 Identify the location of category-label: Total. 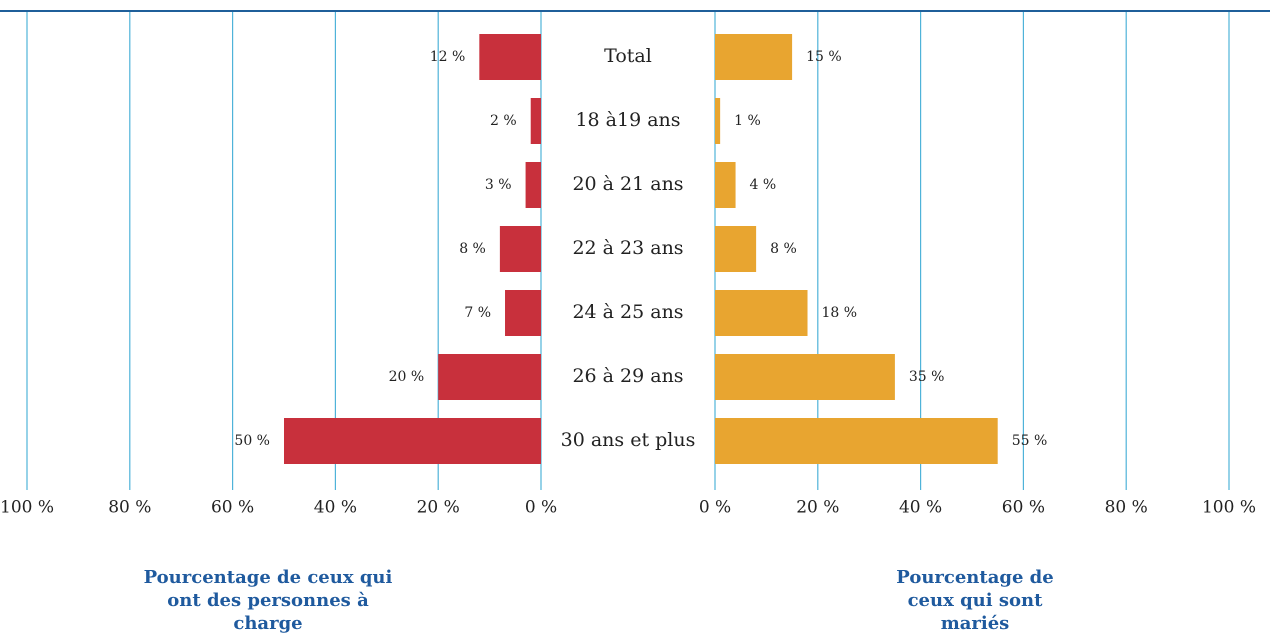
(628, 56).